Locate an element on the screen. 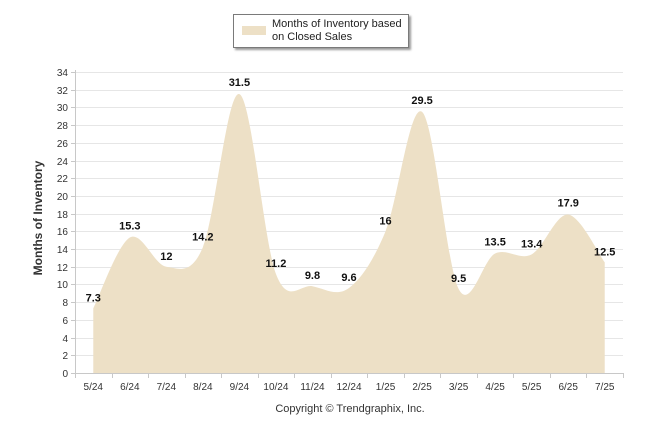 The image size is (646, 434). y-tick-label: 20 is located at coordinates (63, 197).